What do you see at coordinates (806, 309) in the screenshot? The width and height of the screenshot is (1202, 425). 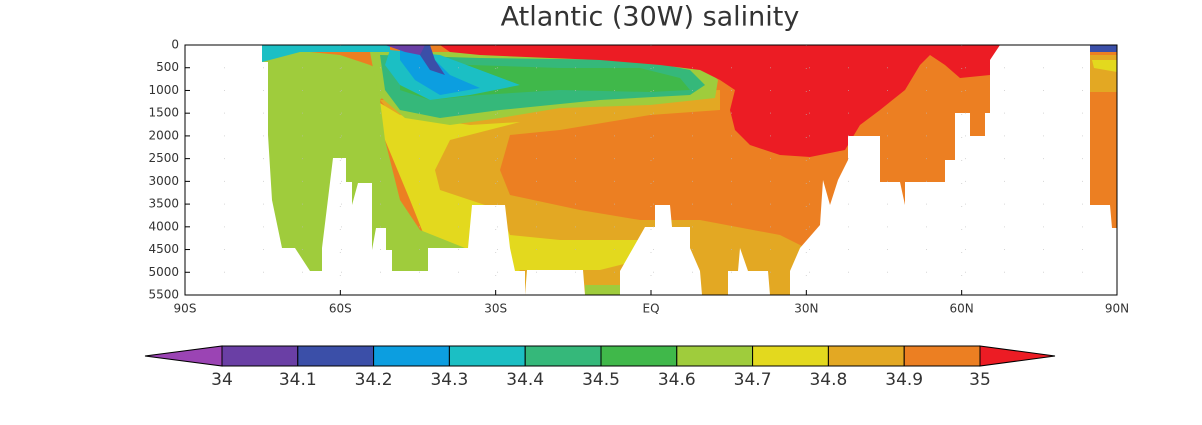 I see `x-tick-label: 30N` at bounding box center [806, 309].